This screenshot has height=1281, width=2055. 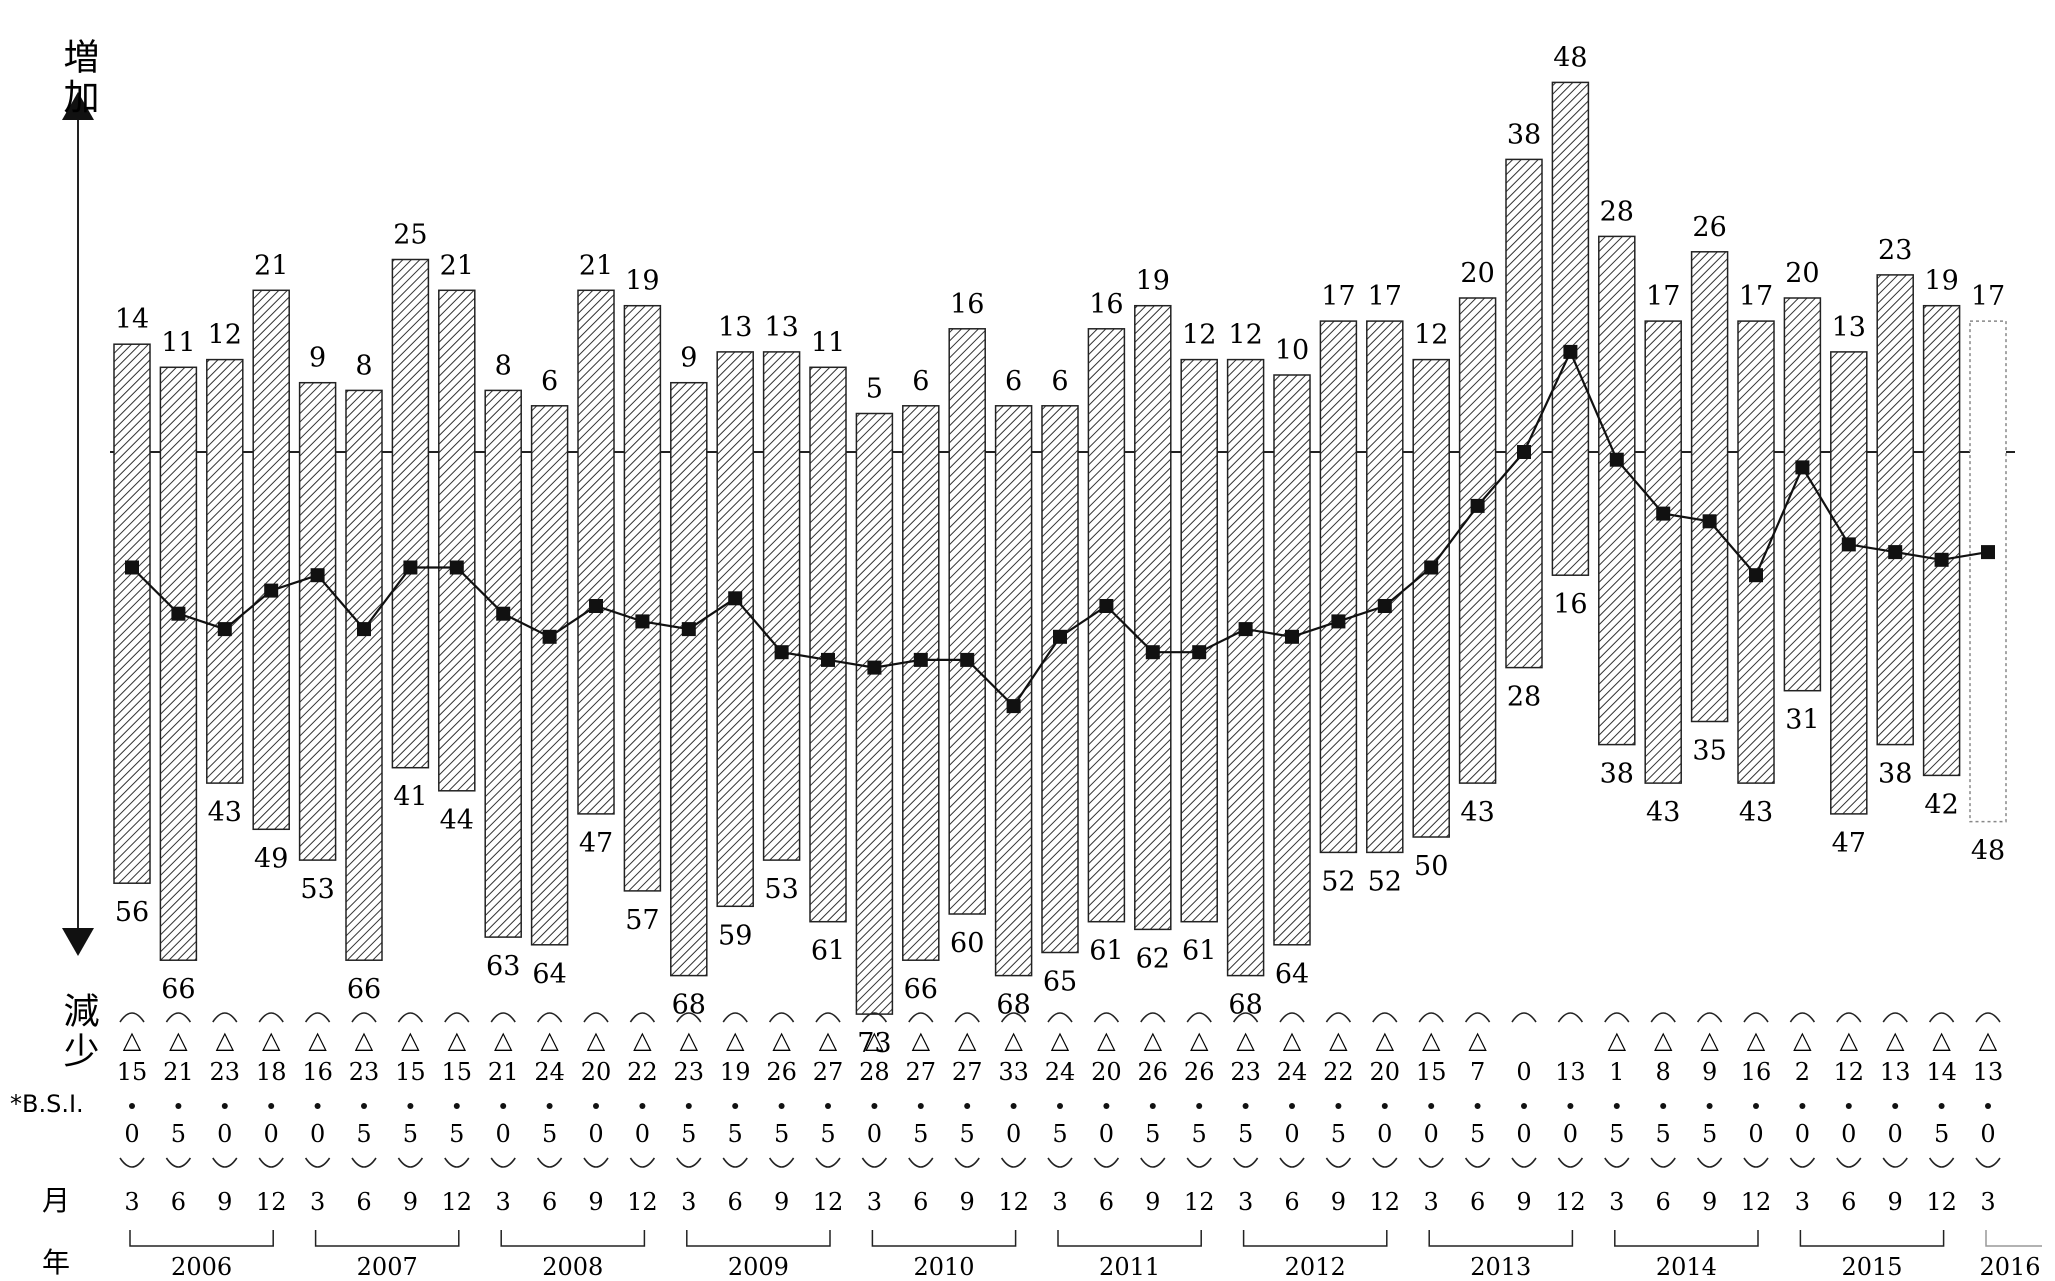 I want to click on bsi-integer: 1, so click(x=1616, y=1072).